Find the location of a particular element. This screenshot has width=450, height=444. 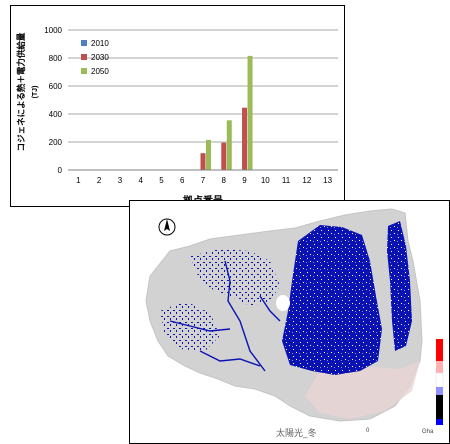

y-tick-label: 800 is located at coordinates (56, 58).